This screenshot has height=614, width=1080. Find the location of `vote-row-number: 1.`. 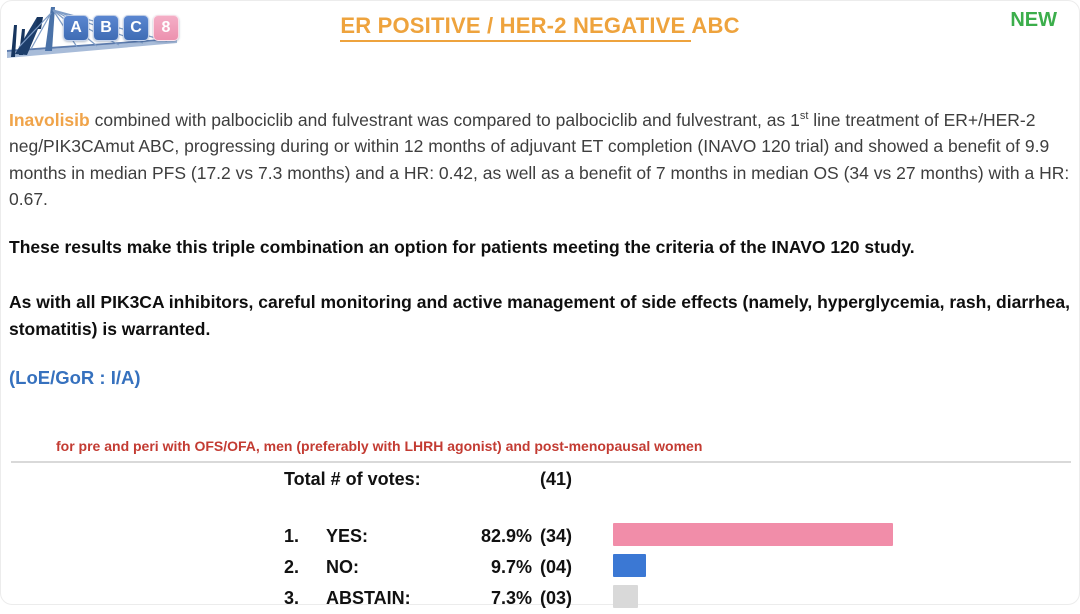

vote-row-number: 1. is located at coordinates (292, 536).